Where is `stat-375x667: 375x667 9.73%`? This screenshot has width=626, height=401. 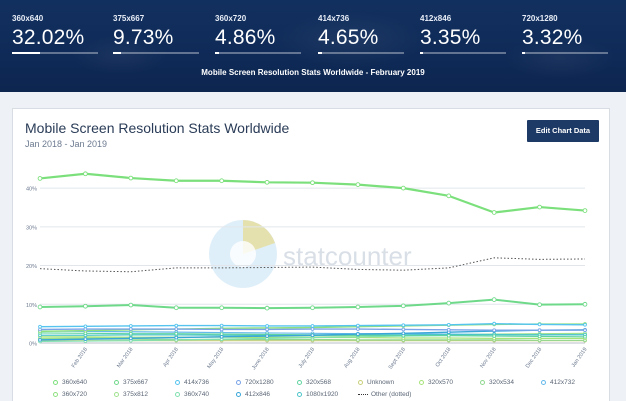
stat-375x667: 375x667 9.73% is located at coordinates (156, 34).